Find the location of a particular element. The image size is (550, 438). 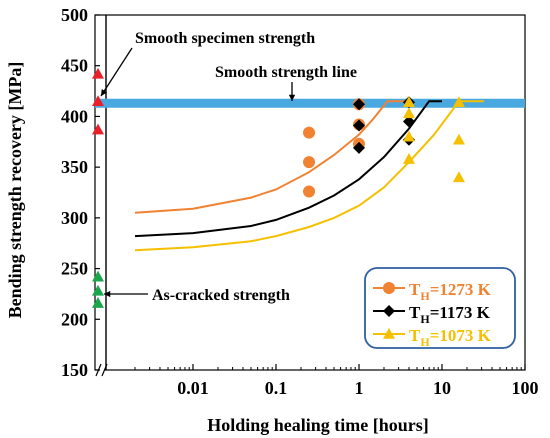

y-tick-label: 500 is located at coordinates (74, 15).